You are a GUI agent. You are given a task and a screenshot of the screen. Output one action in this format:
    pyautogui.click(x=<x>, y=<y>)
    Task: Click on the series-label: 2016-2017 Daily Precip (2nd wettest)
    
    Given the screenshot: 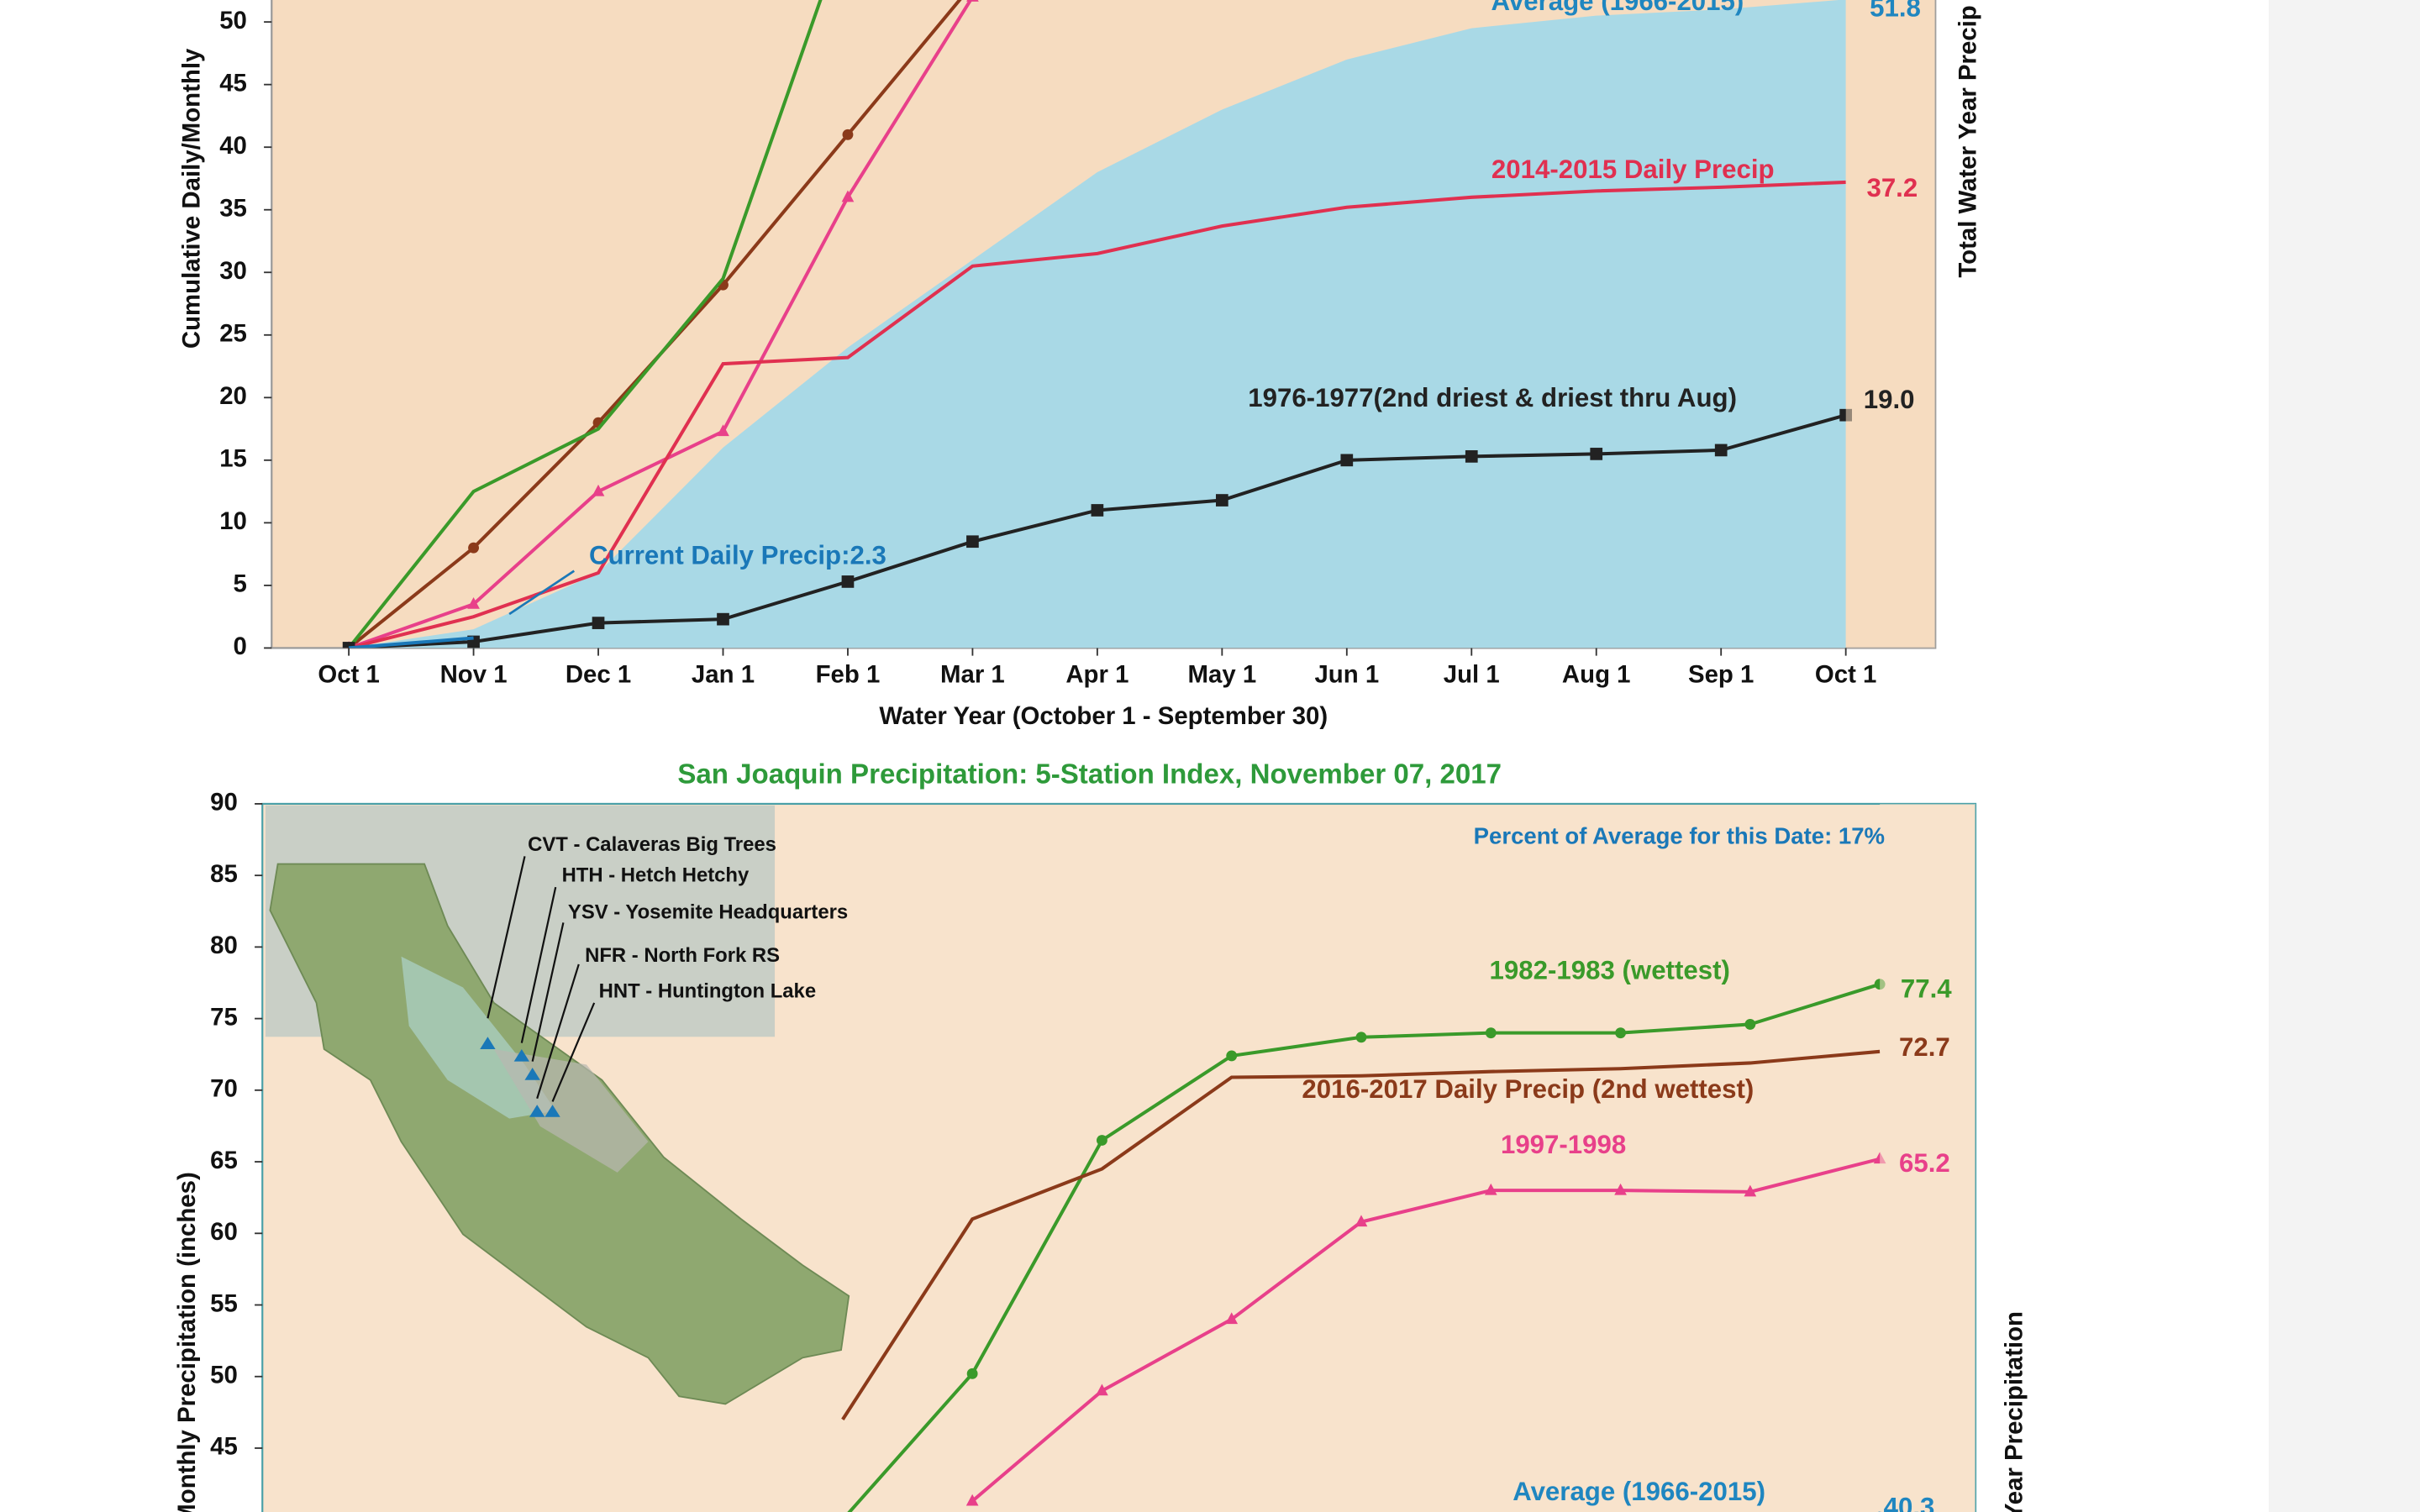 What is the action you would take?
    pyautogui.click(x=1528, y=1089)
    